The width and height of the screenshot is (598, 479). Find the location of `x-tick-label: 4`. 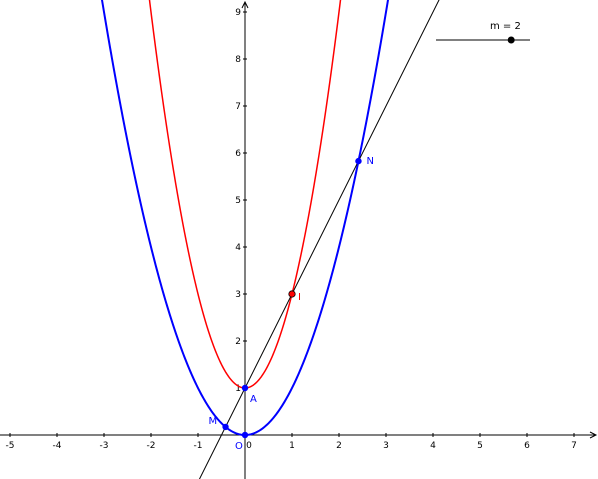

x-tick-label: 4 is located at coordinates (433, 446).